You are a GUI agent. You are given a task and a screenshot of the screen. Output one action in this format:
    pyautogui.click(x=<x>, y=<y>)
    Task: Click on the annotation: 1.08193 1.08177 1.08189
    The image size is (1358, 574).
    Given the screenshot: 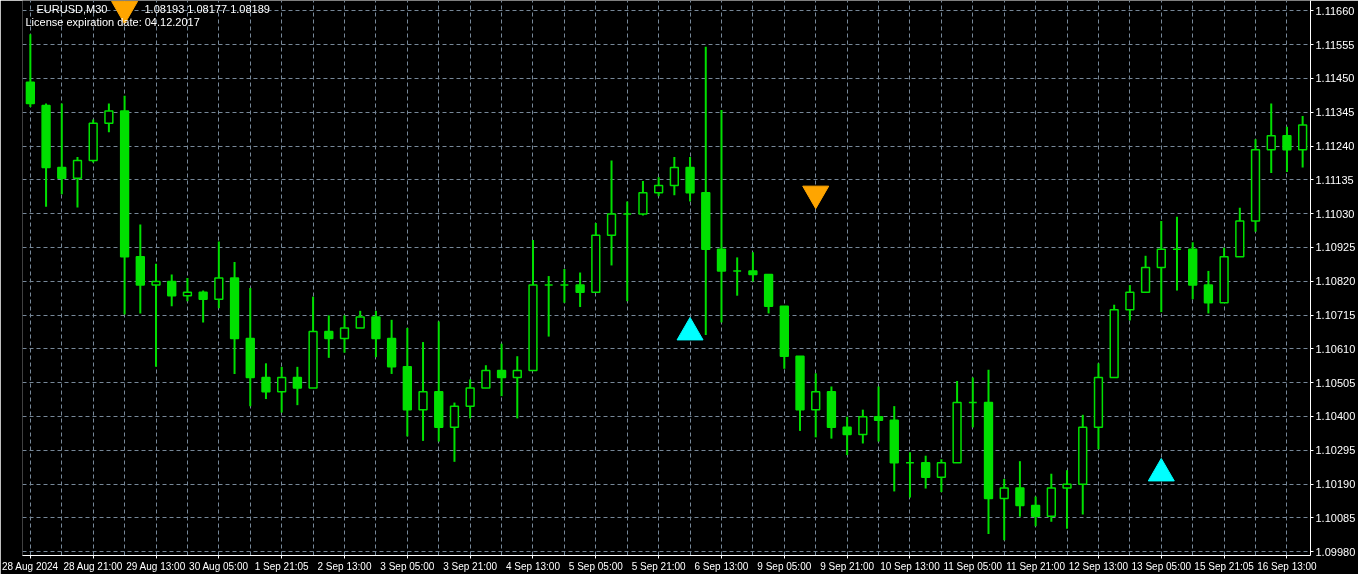 What is the action you would take?
    pyautogui.click(x=207, y=8)
    